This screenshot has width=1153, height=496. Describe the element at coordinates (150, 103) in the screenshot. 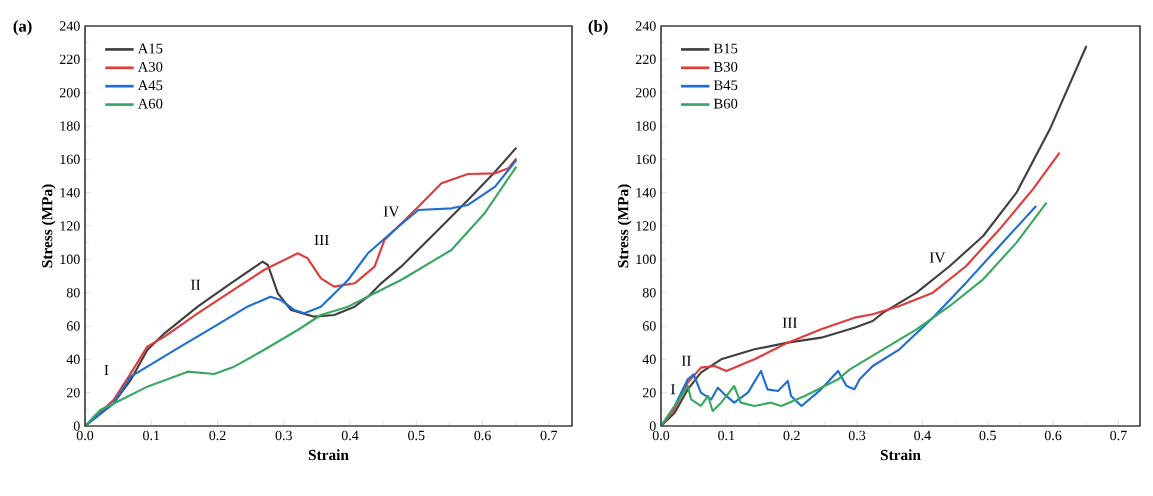

I see `legend-label: A60` at that location.